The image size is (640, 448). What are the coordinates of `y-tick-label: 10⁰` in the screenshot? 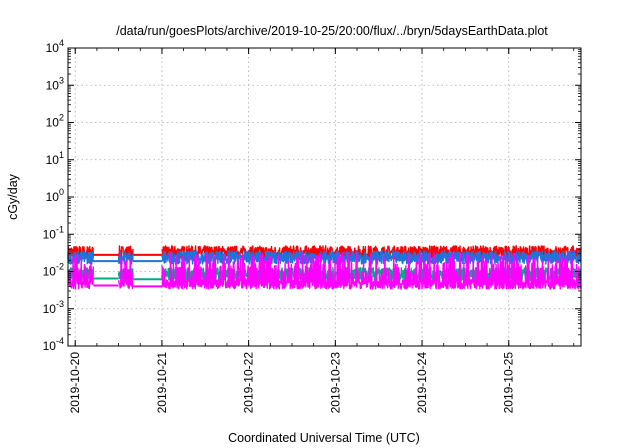 It's located at (55, 195).